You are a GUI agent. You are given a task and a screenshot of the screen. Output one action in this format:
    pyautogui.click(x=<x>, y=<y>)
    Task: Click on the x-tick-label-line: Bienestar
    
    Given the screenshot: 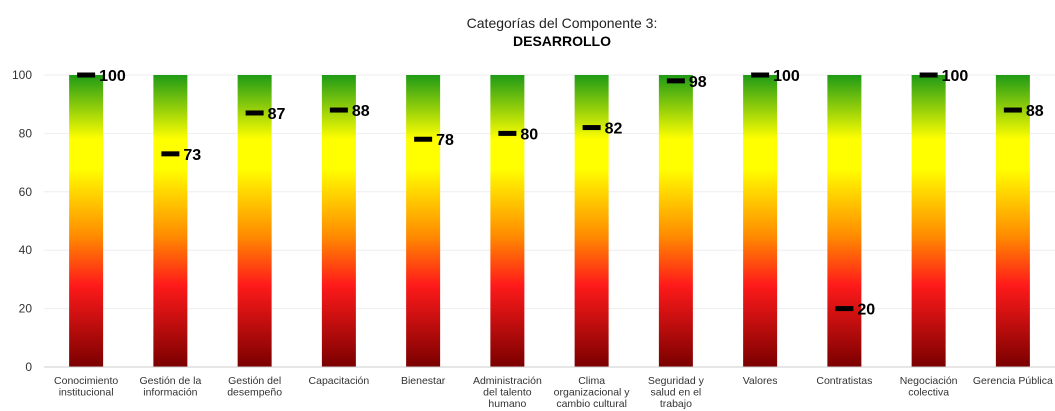 What is the action you would take?
    pyautogui.click(x=423, y=381)
    